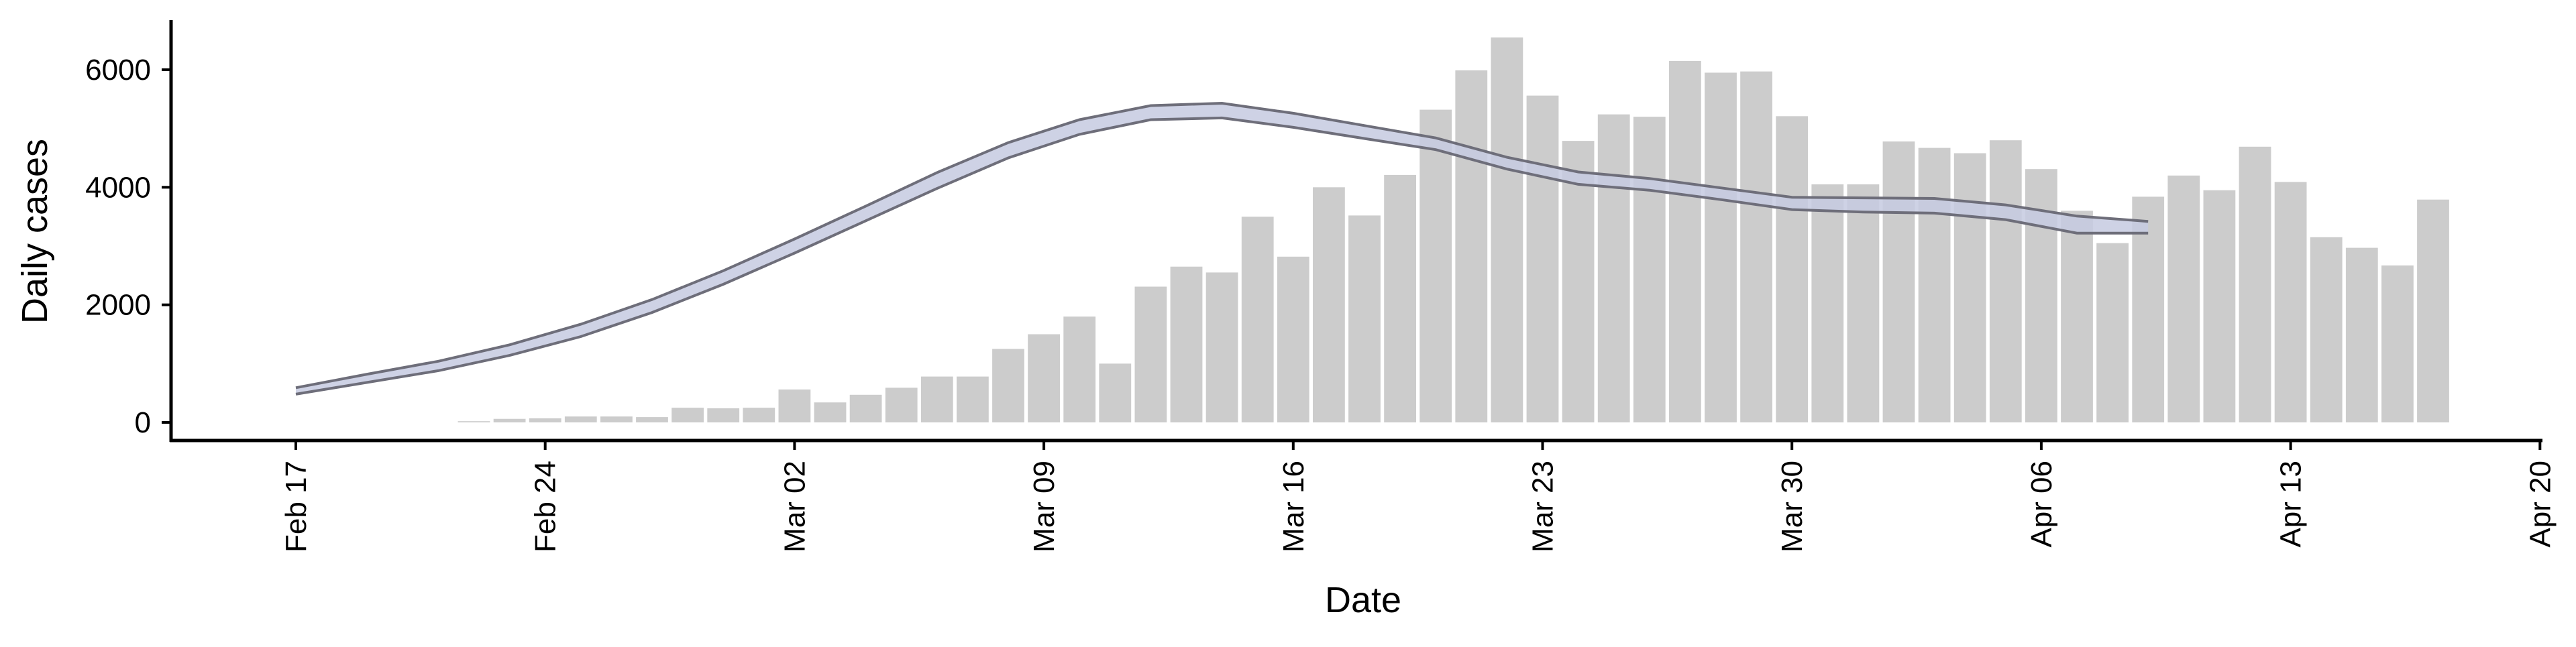 The width and height of the screenshot is (2576, 647). What do you see at coordinates (128, 246) in the screenshot?
I see `y-ticks: 0 2000 4000 6000` at bounding box center [128, 246].